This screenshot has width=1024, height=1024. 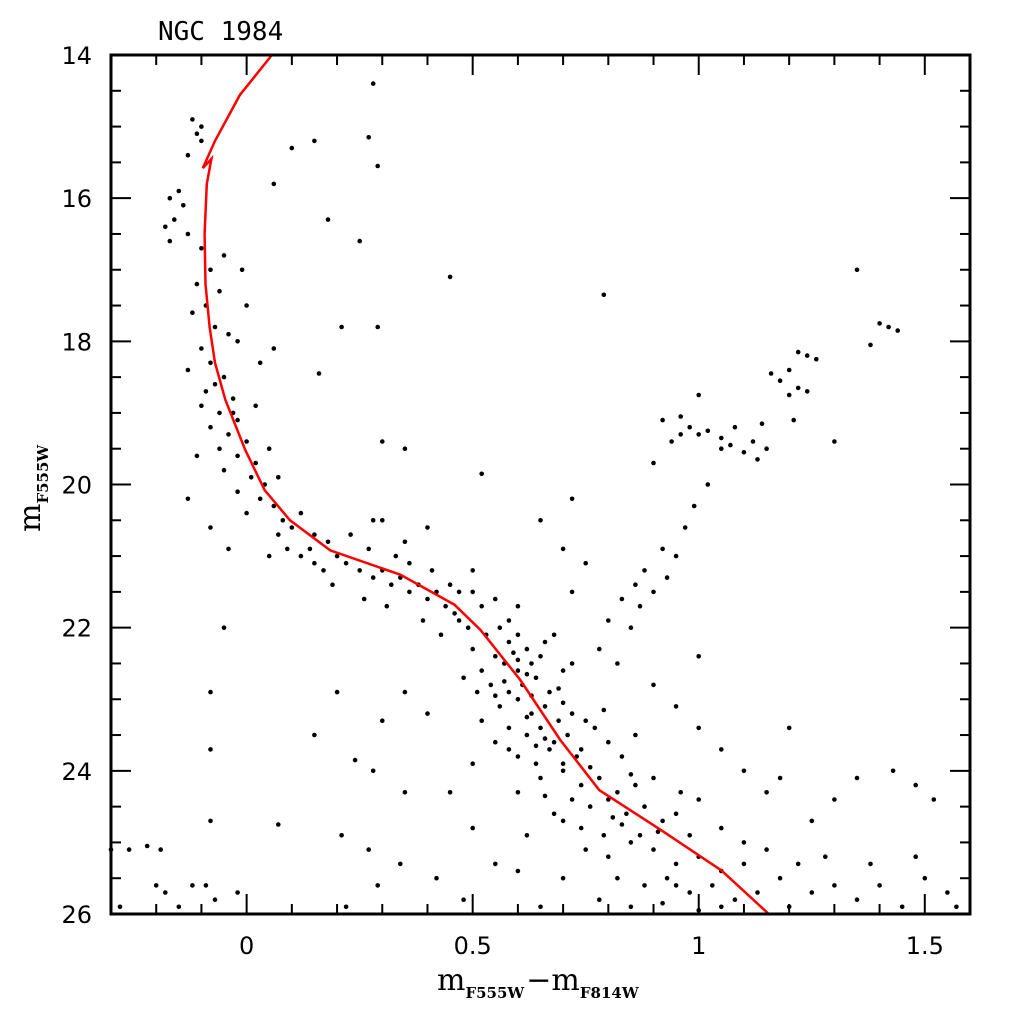 I want to click on y-tick-label: 24, so click(x=76, y=772).